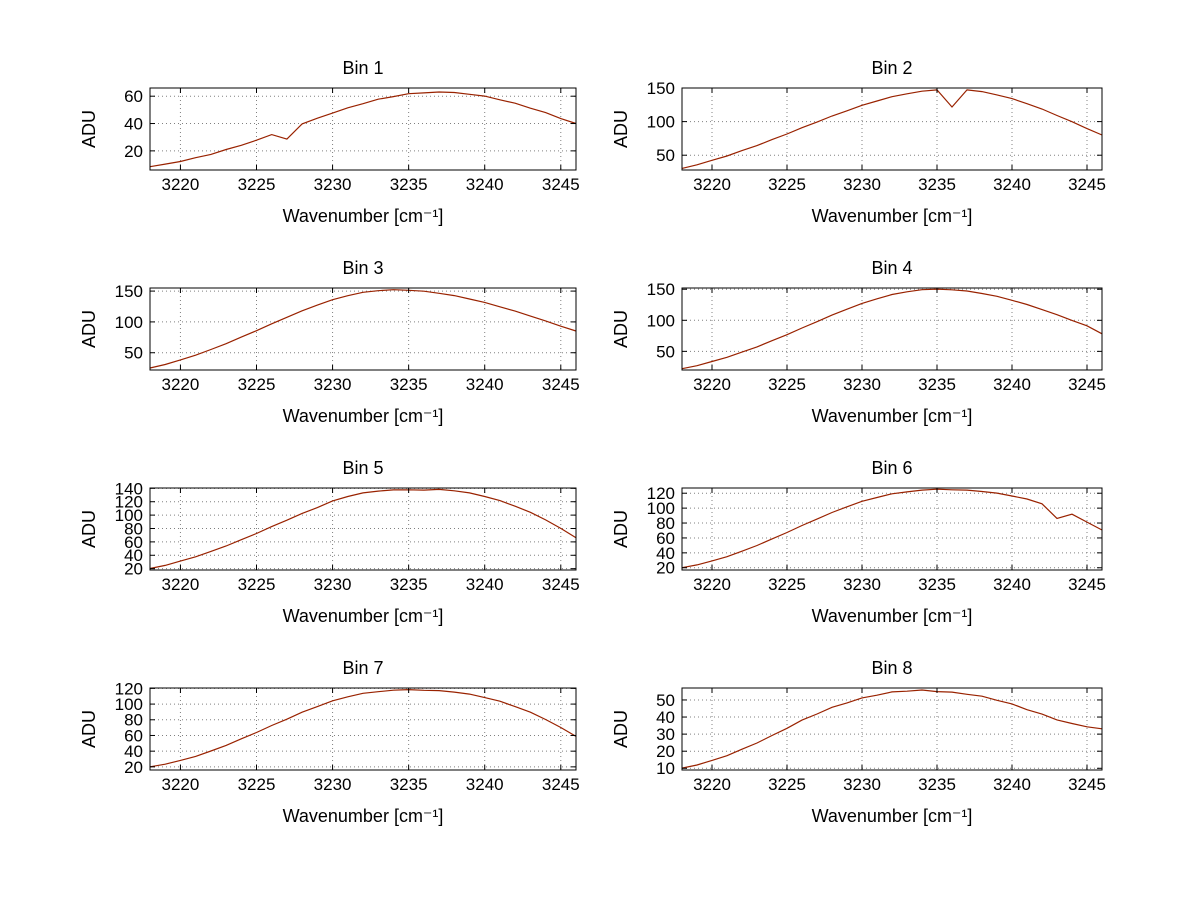 Image resolution: width=1200 pixels, height=901 pixels. I want to click on y-tick-label: 140, so click(129, 488).